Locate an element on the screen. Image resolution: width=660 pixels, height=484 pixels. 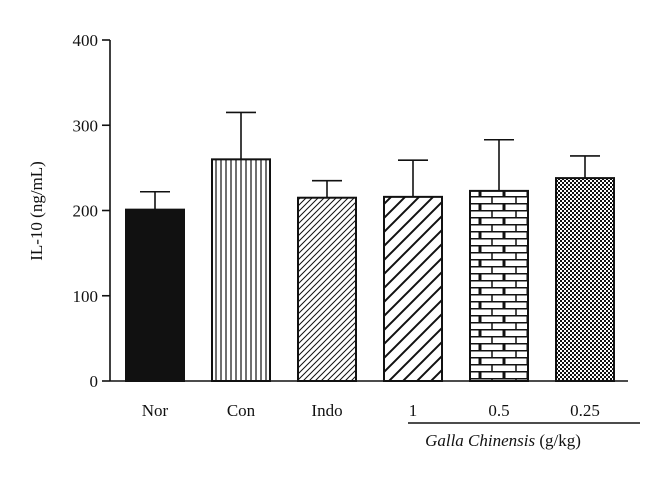
x-tick-label: Nor is located at coordinates (155, 410).